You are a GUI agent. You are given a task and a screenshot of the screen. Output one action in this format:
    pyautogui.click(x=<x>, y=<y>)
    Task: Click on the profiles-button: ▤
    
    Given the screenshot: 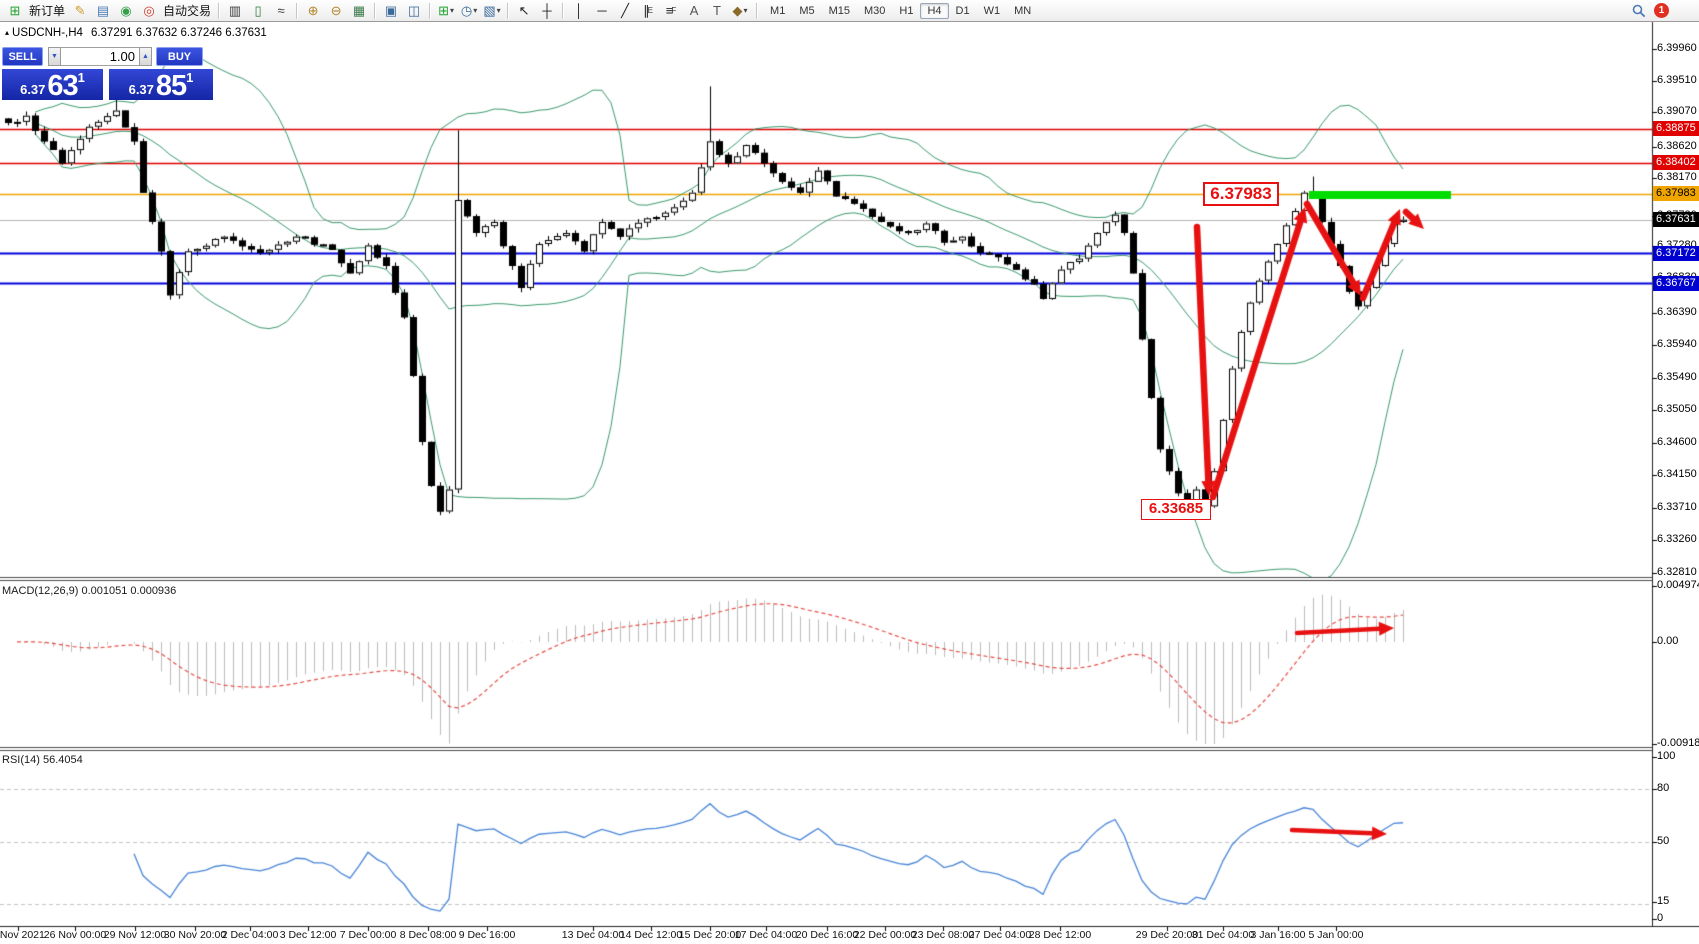 What is the action you would take?
    pyautogui.click(x=103, y=11)
    